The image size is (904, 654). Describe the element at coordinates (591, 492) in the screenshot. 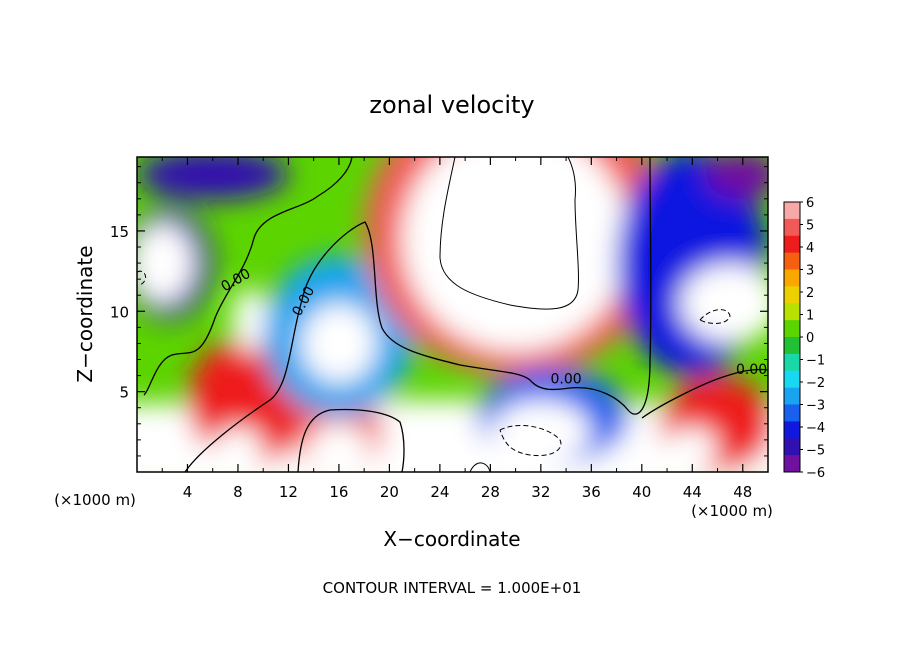

I see `x-tick-label-36: 36` at that location.